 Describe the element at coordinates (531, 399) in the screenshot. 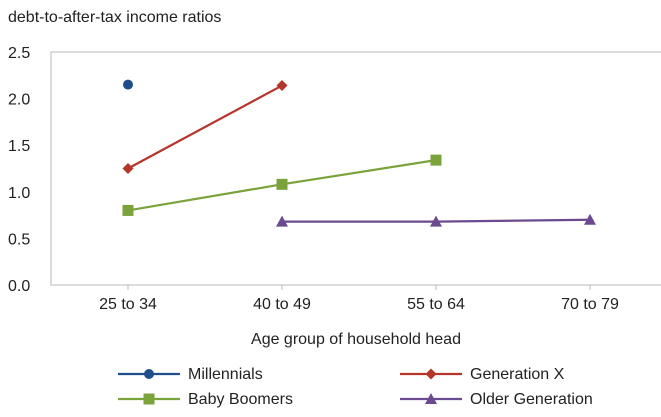

I see `legend-label: Older Generation` at that location.